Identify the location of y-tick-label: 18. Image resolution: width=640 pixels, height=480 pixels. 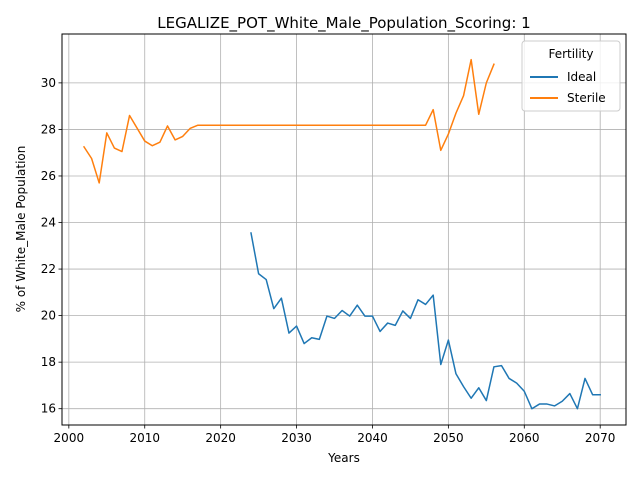
(48, 362).